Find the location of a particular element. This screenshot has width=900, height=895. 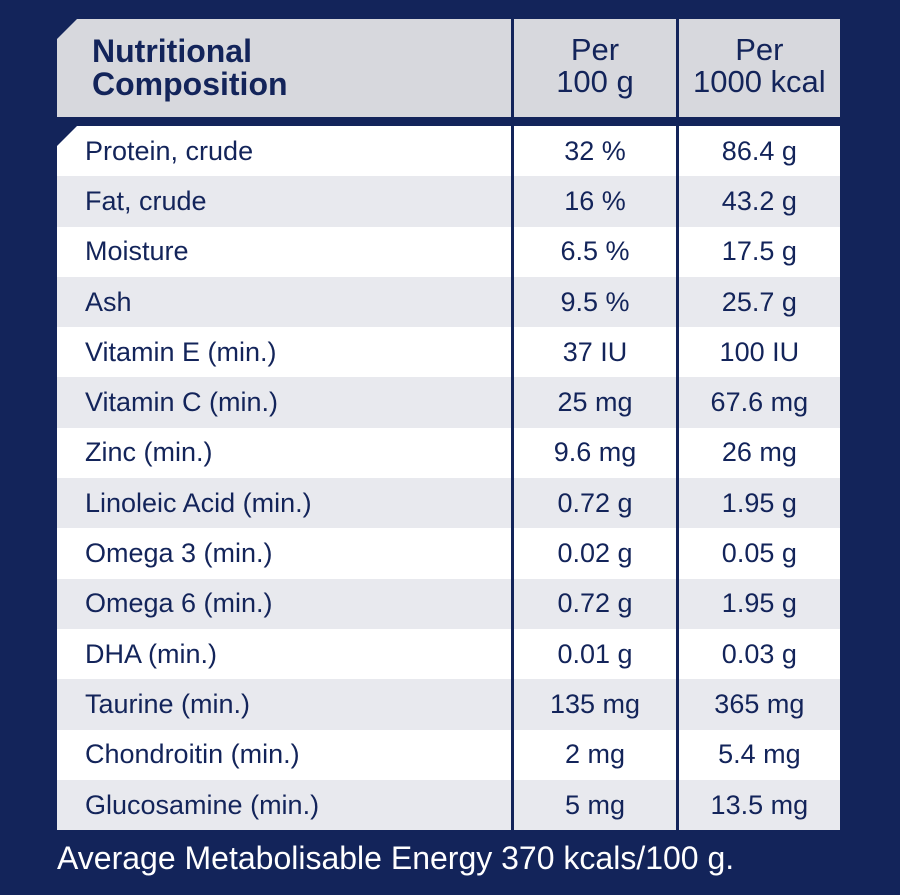

table-row: Vitamin E (min.) 37 IU 100 IU is located at coordinates (449, 352).